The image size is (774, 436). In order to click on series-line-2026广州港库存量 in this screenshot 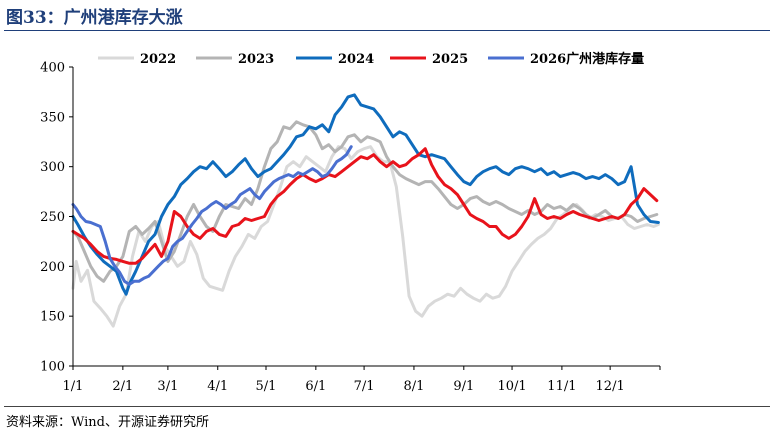, I will do `click(212, 215)`.